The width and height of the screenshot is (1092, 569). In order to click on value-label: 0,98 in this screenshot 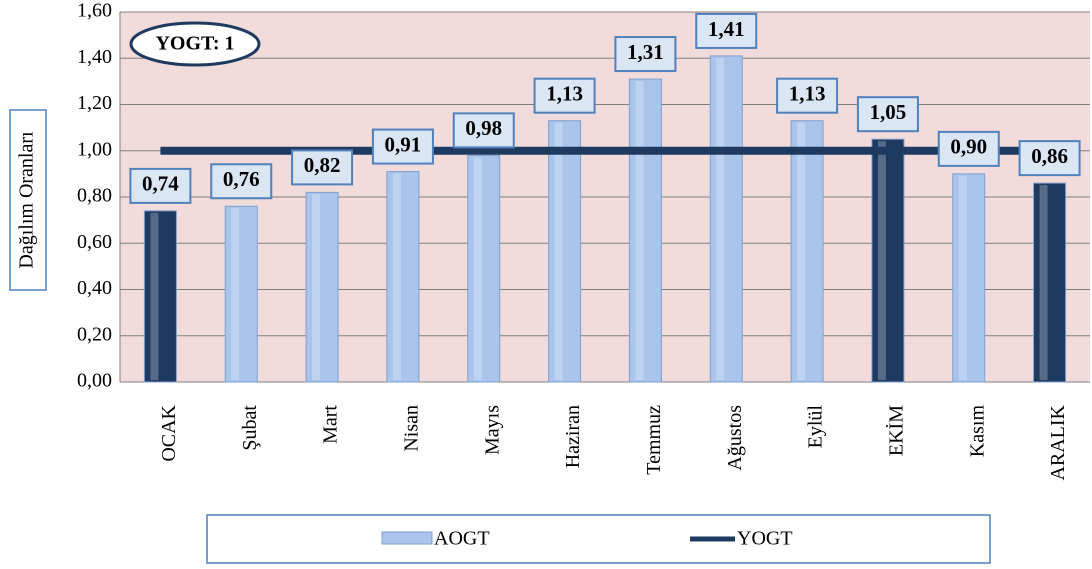, I will do `click(483, 128)`.